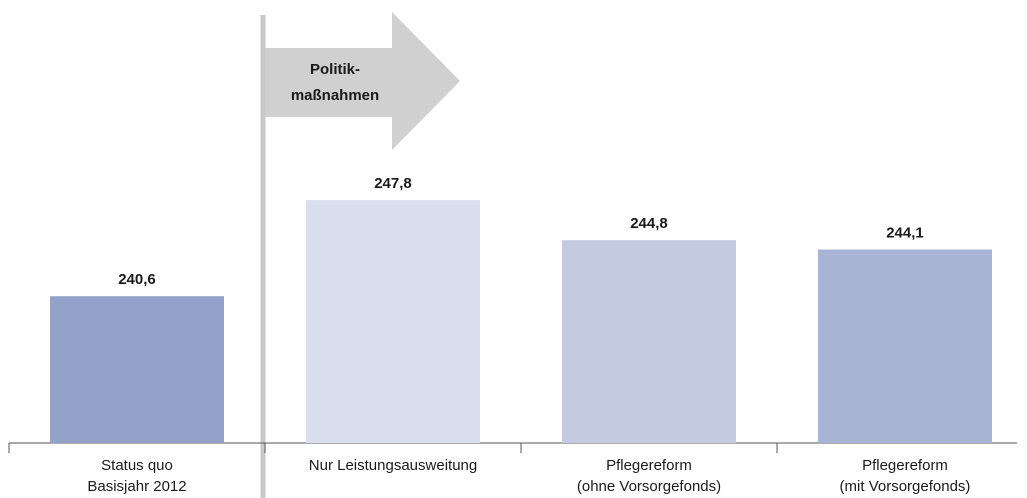  Describe the element at coordinates (393, 183) in the screenshot. I see `value-label: 247,8` at that location.